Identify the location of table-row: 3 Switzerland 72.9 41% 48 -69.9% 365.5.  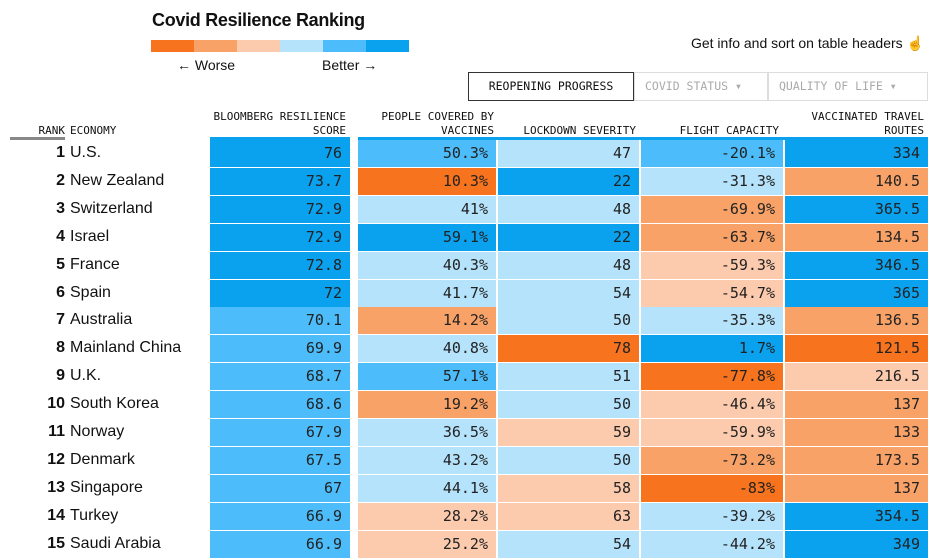
(470, 209).